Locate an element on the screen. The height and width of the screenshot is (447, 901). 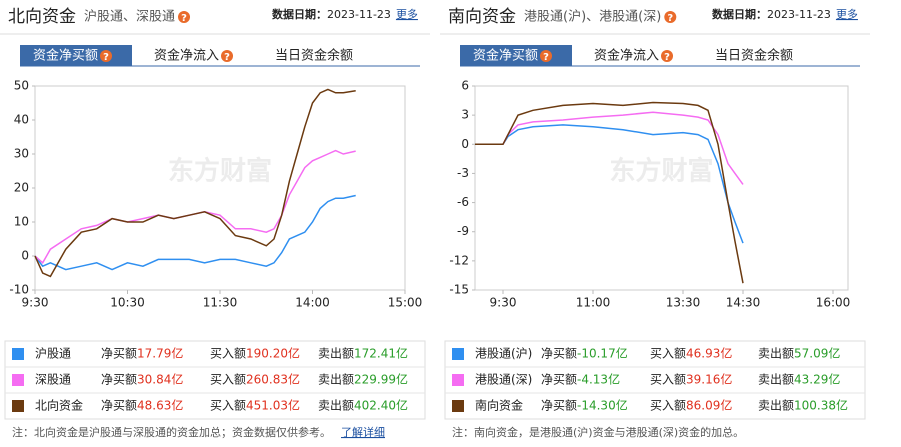
x-tick-label: 10:30 is located at coordinates (127, 303).